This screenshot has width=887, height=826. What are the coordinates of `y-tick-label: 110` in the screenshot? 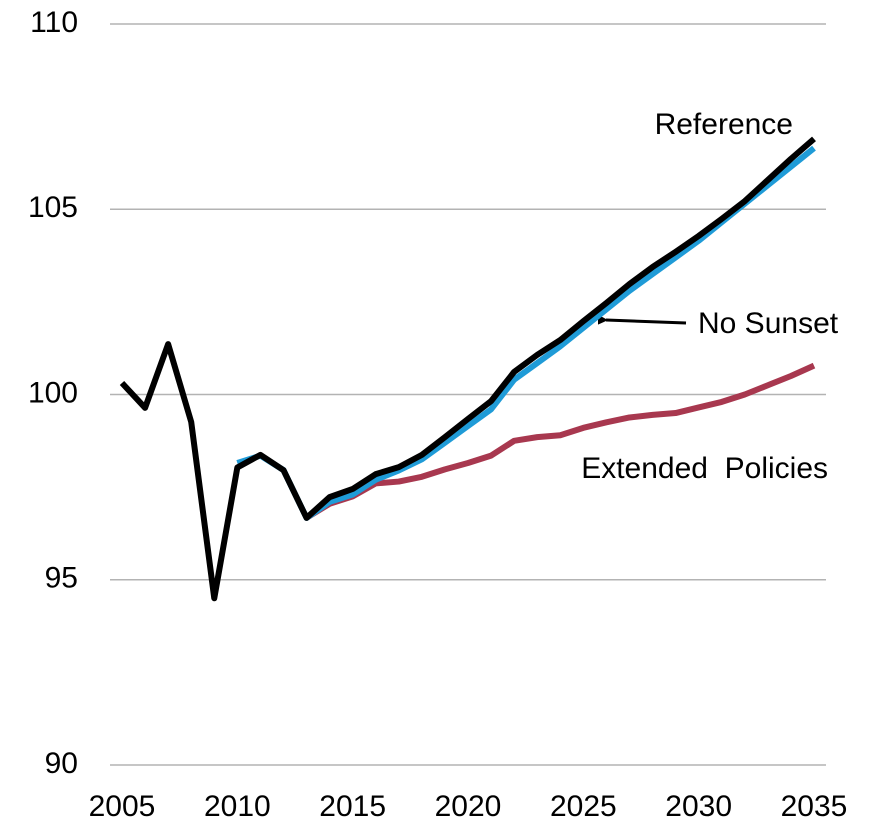 It's located at (54, 22).